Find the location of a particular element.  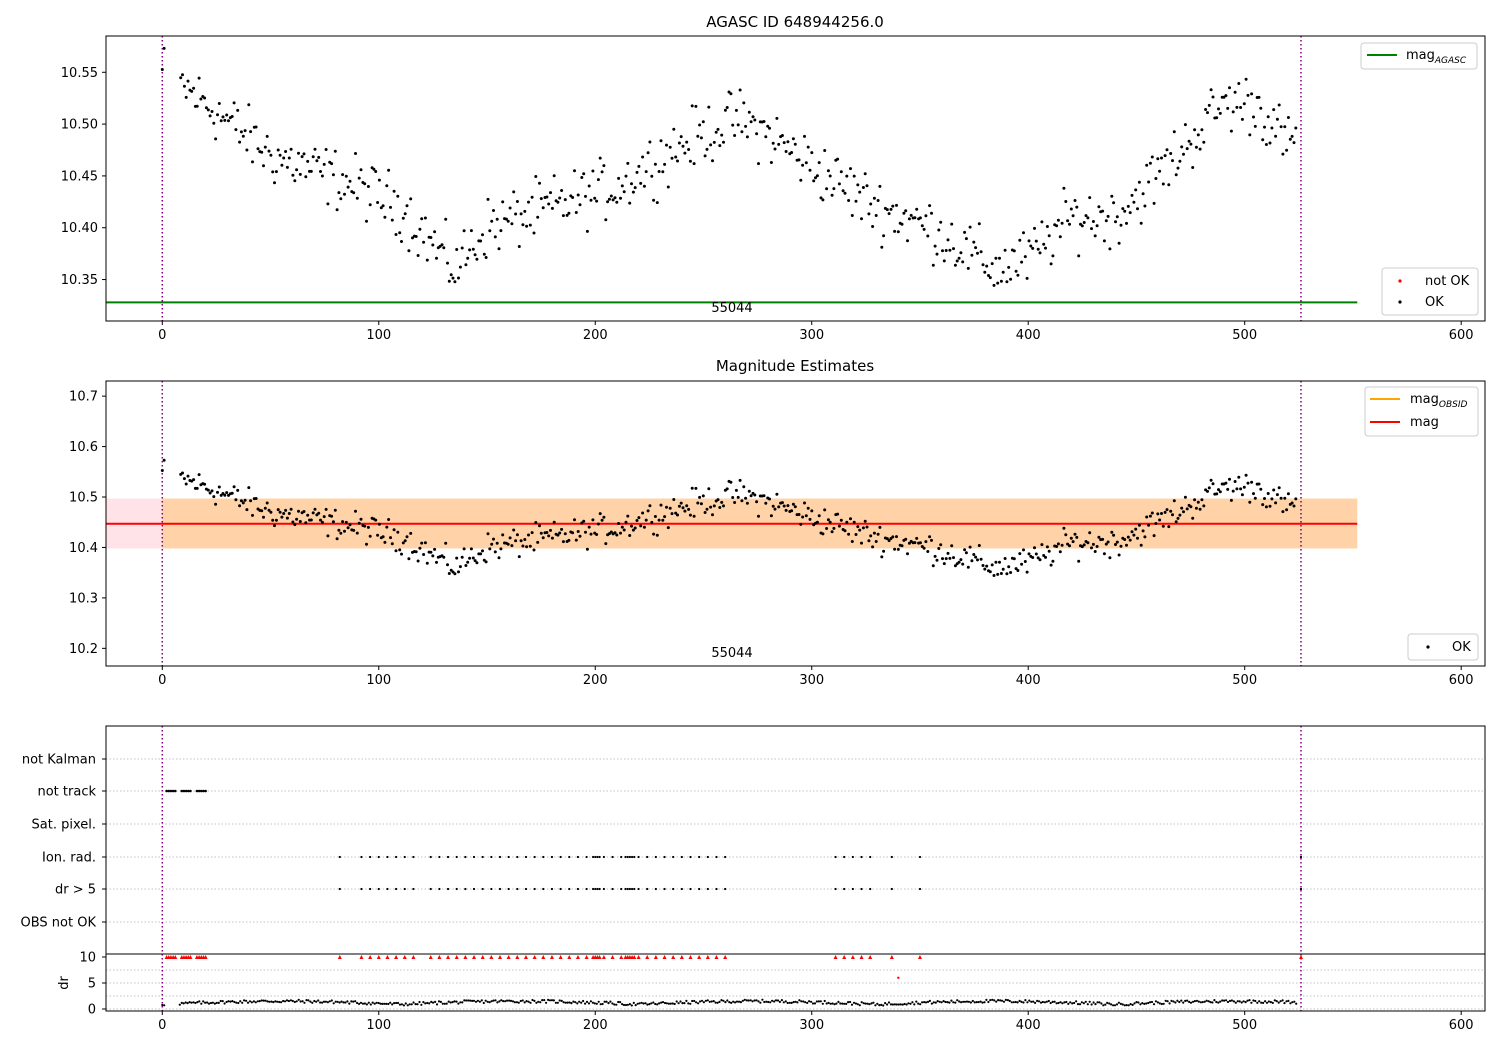

mag-legend-label: mag is located at coordinates (1424, 422).